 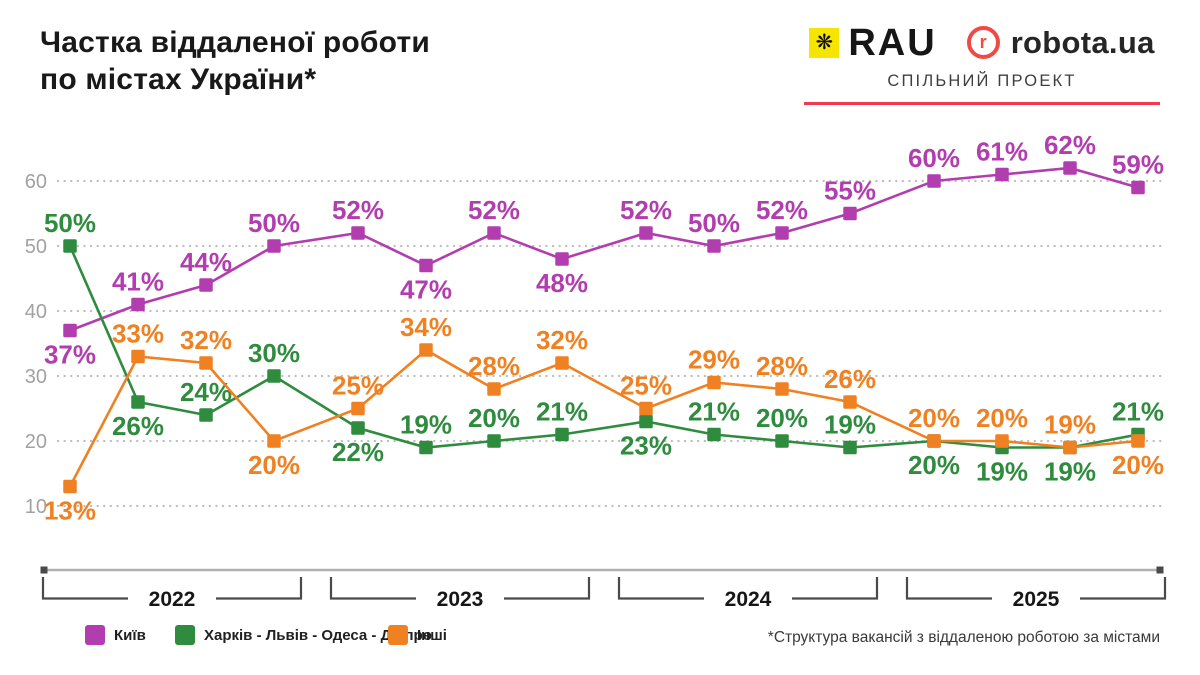 I want to click on value-label-s1-q0: 50%, so click(x=70, y=223).